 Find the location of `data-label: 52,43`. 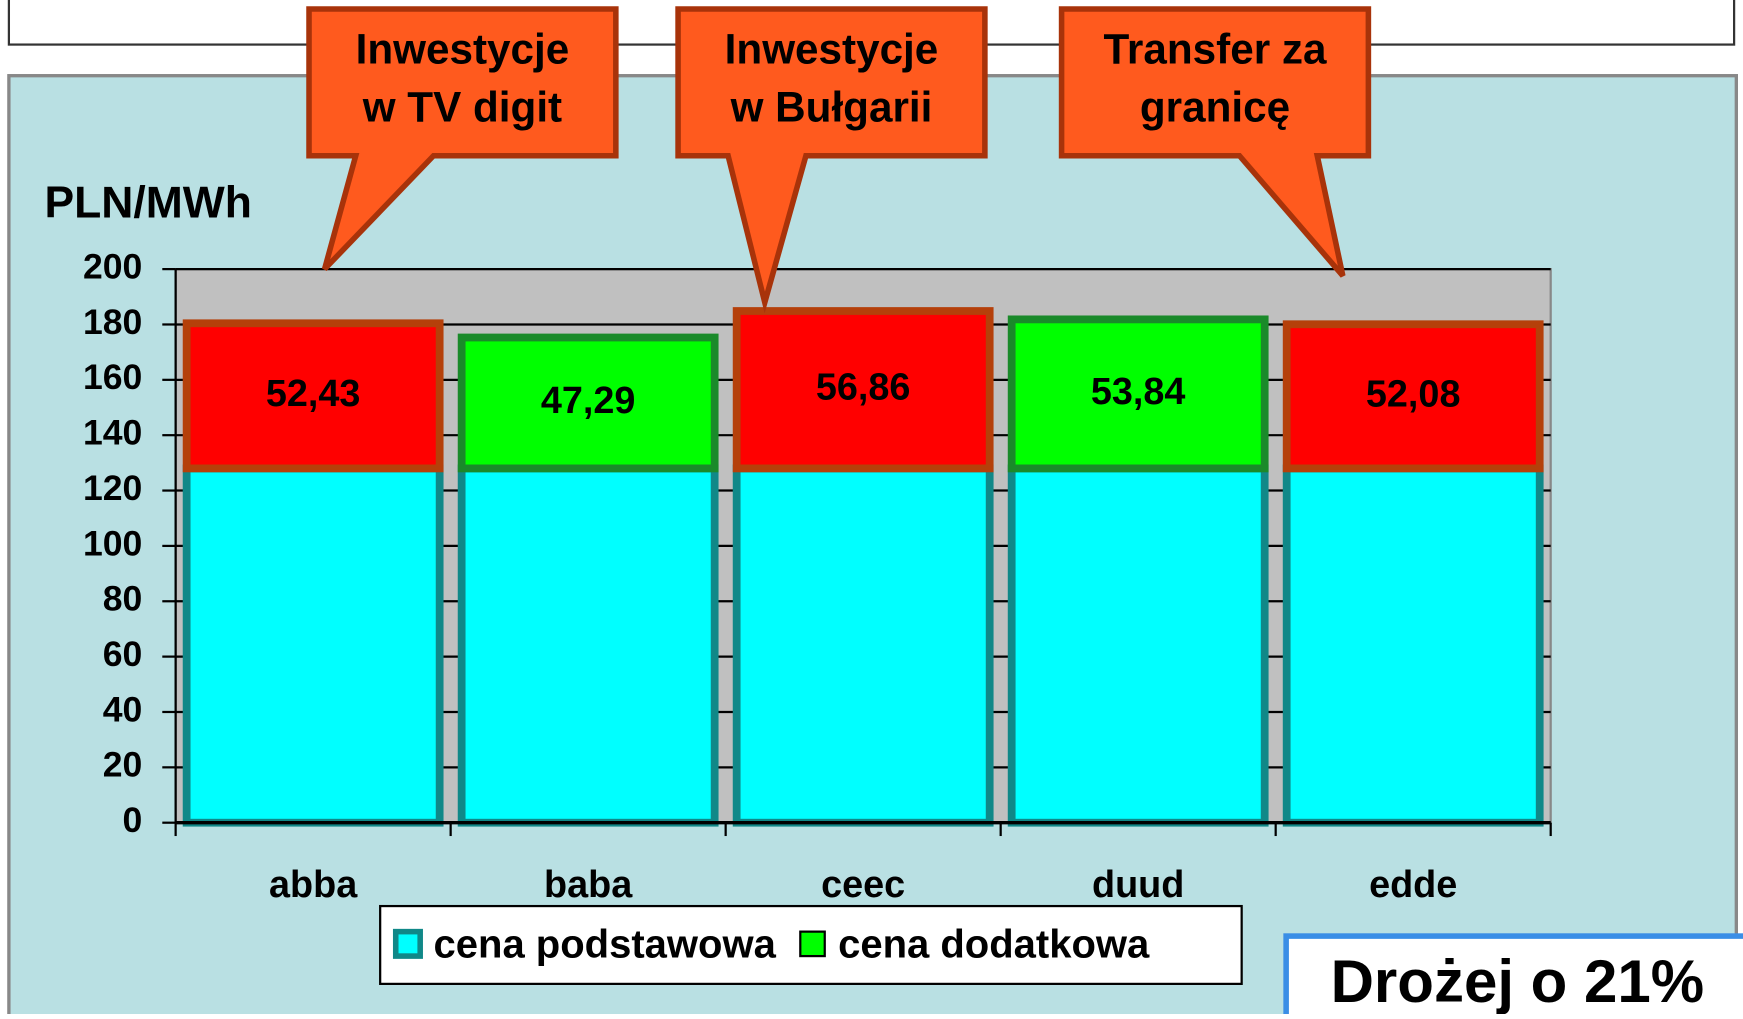

data-label: 52,43 is located at coordinates (313, 394).